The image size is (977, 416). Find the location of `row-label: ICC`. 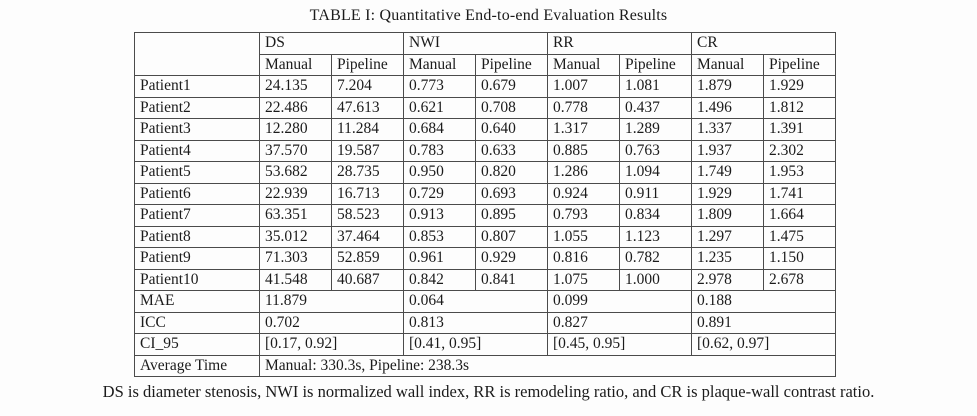

row-label: ICC is located at coordinates (197, 322).